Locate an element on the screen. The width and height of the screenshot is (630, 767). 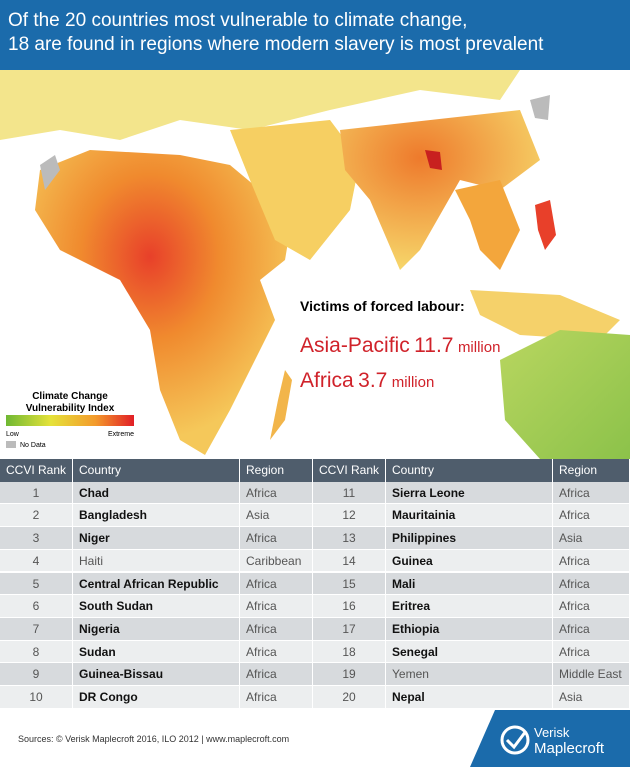
logo-text: Verisk is located at coordinates (552, 732).